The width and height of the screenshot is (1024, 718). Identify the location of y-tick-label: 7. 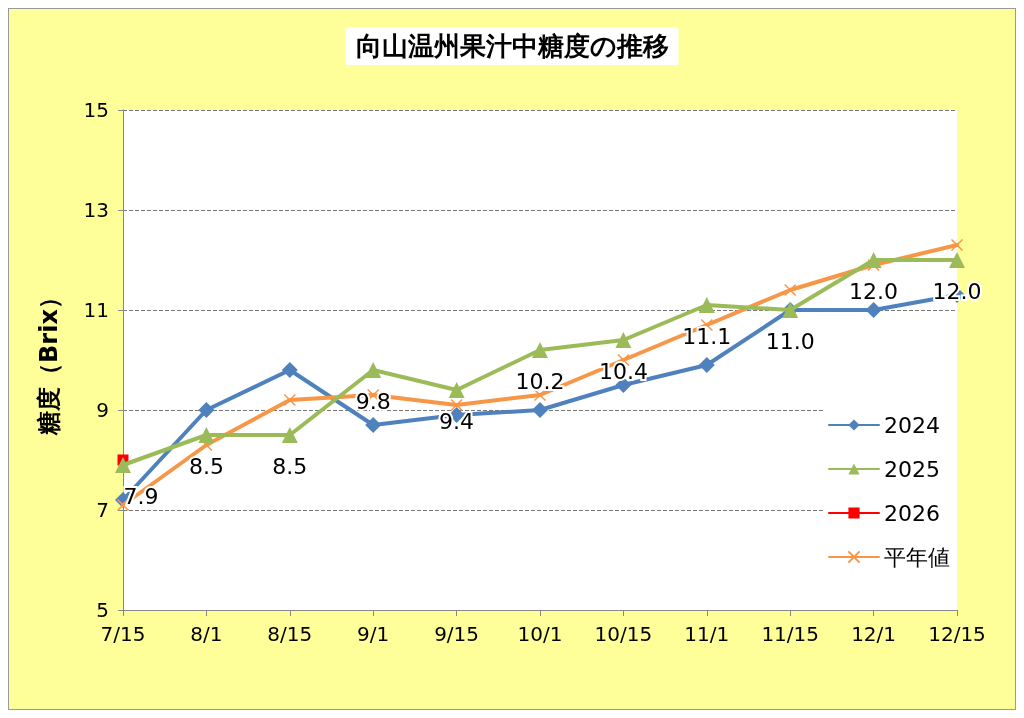
(102, 510).